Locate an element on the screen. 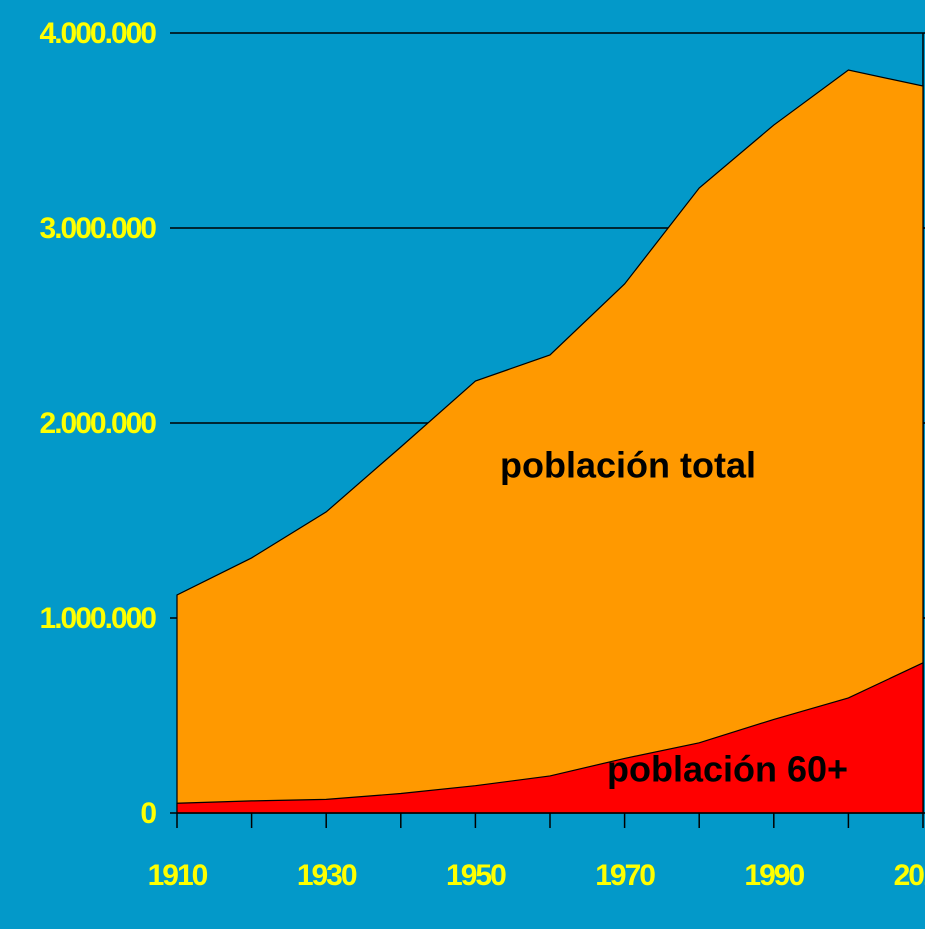 This screenshot has height=929, width=925. y-tick-label: 1.000.000 is located at coordinates (98, 618).